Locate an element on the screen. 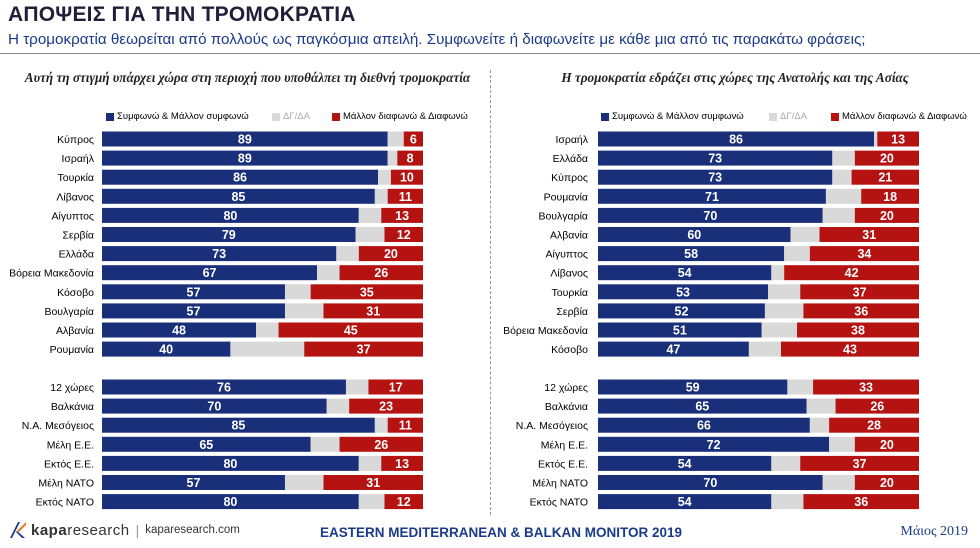  right-category-label: Κόσοβο is located at coordinates (569, 350).